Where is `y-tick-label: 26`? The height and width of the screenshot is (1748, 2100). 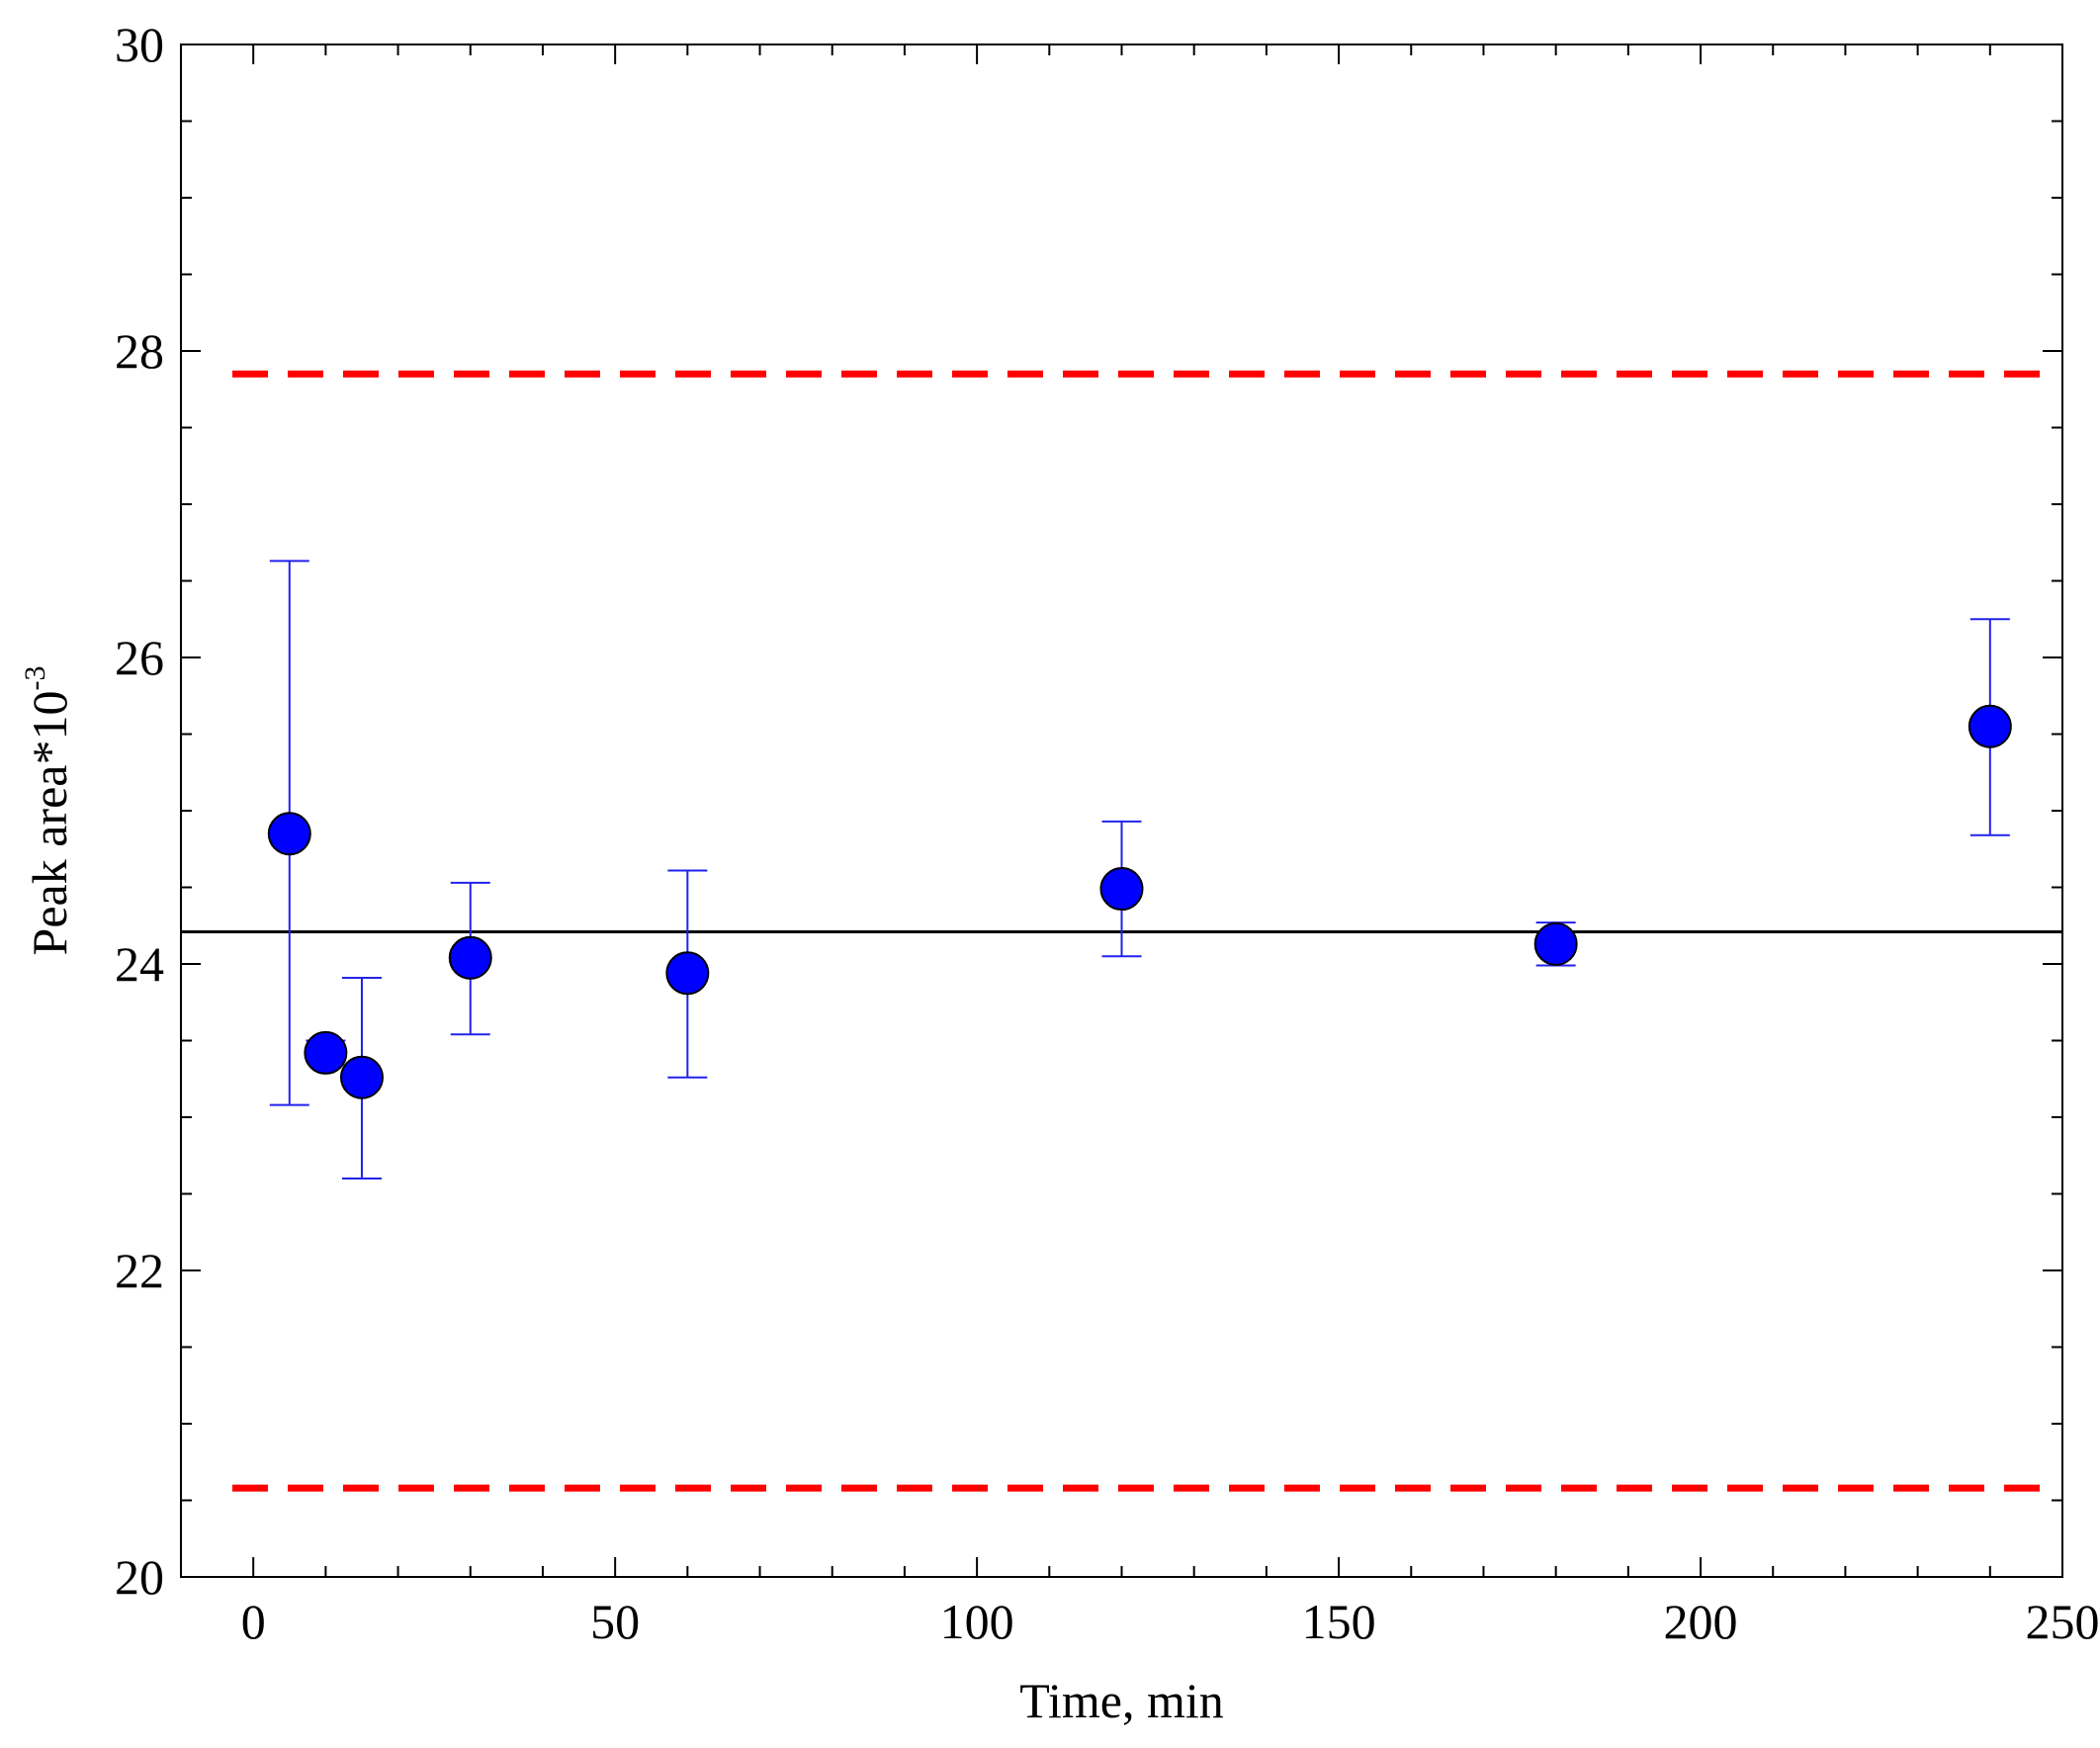 y-tick-label: 26 is located at coordinates (139, 658).